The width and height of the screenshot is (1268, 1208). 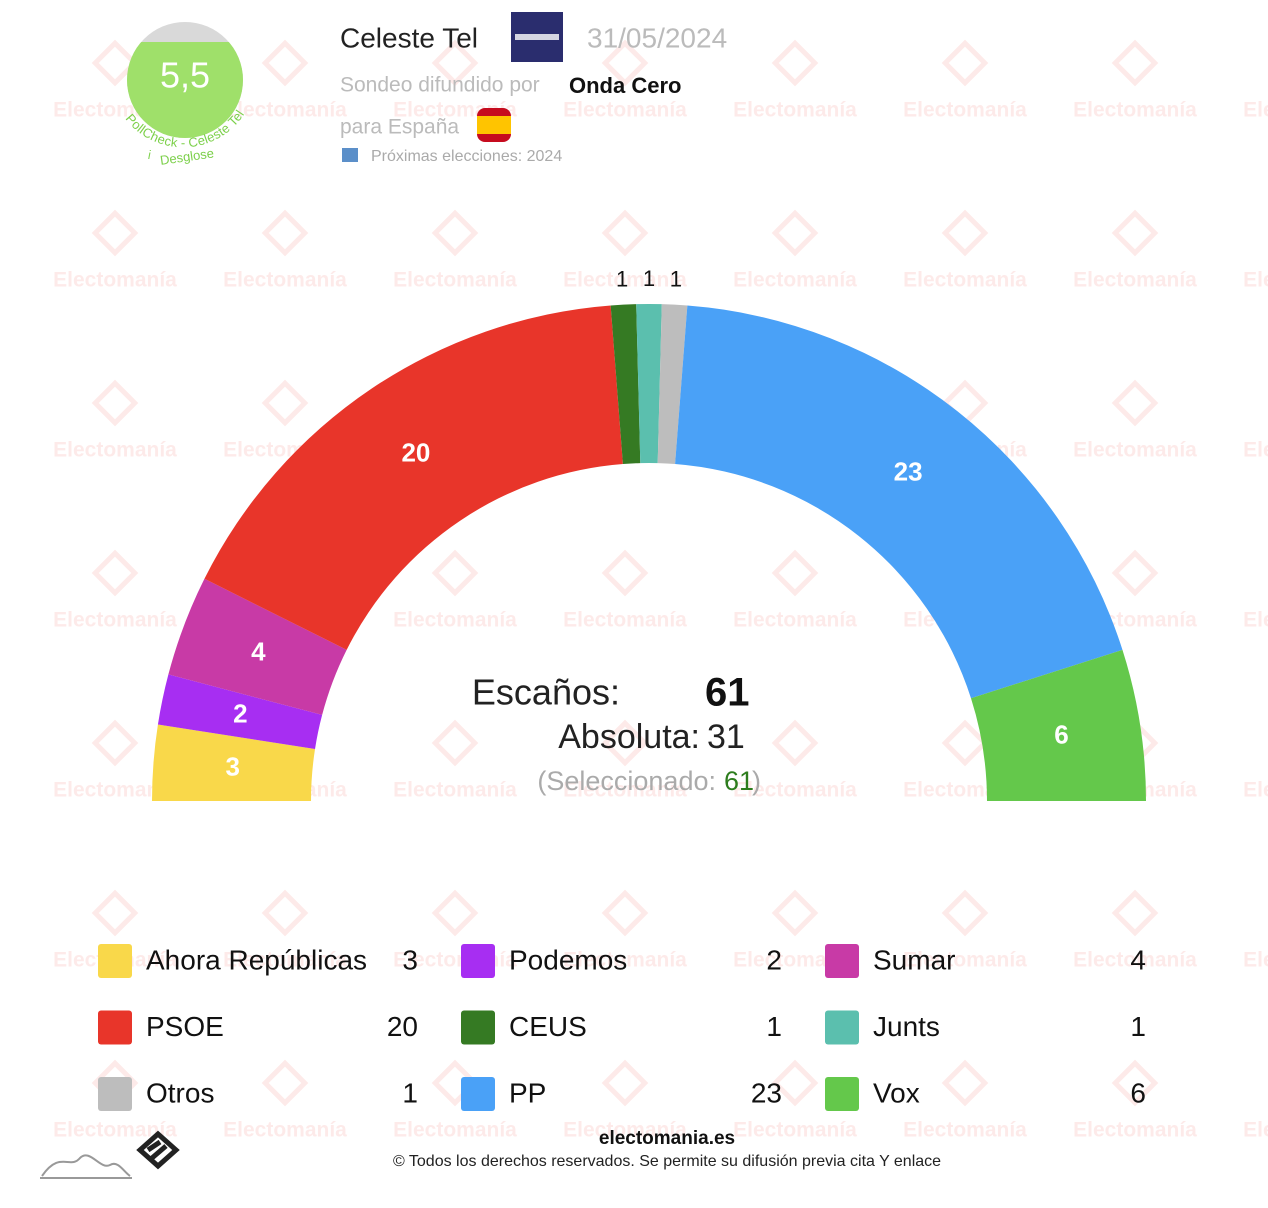 I want to click on gauge-fill, so click(x=185, y=90).